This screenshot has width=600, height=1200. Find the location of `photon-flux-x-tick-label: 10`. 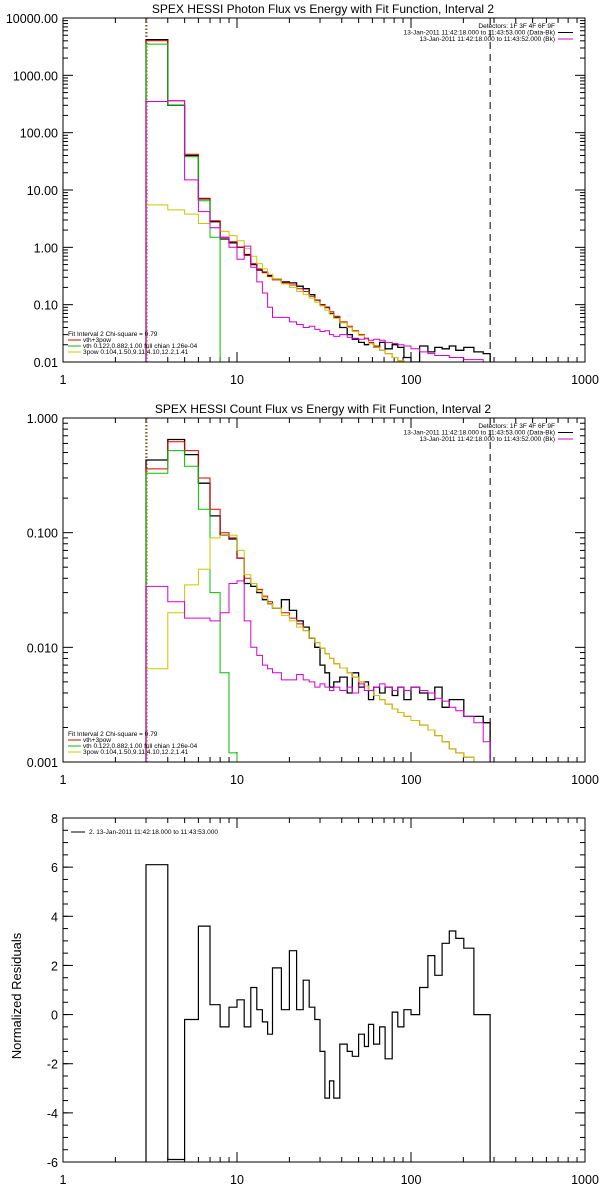

photon-flux-x-tick-label: 10 is located at coordinates (237, 380).